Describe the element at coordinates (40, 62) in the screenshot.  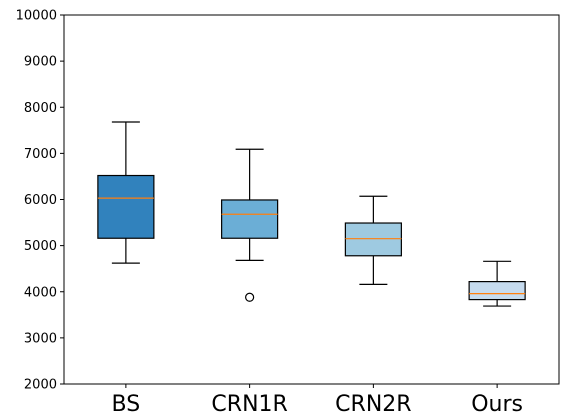
I see `y-tick-label: 9000` at that location.